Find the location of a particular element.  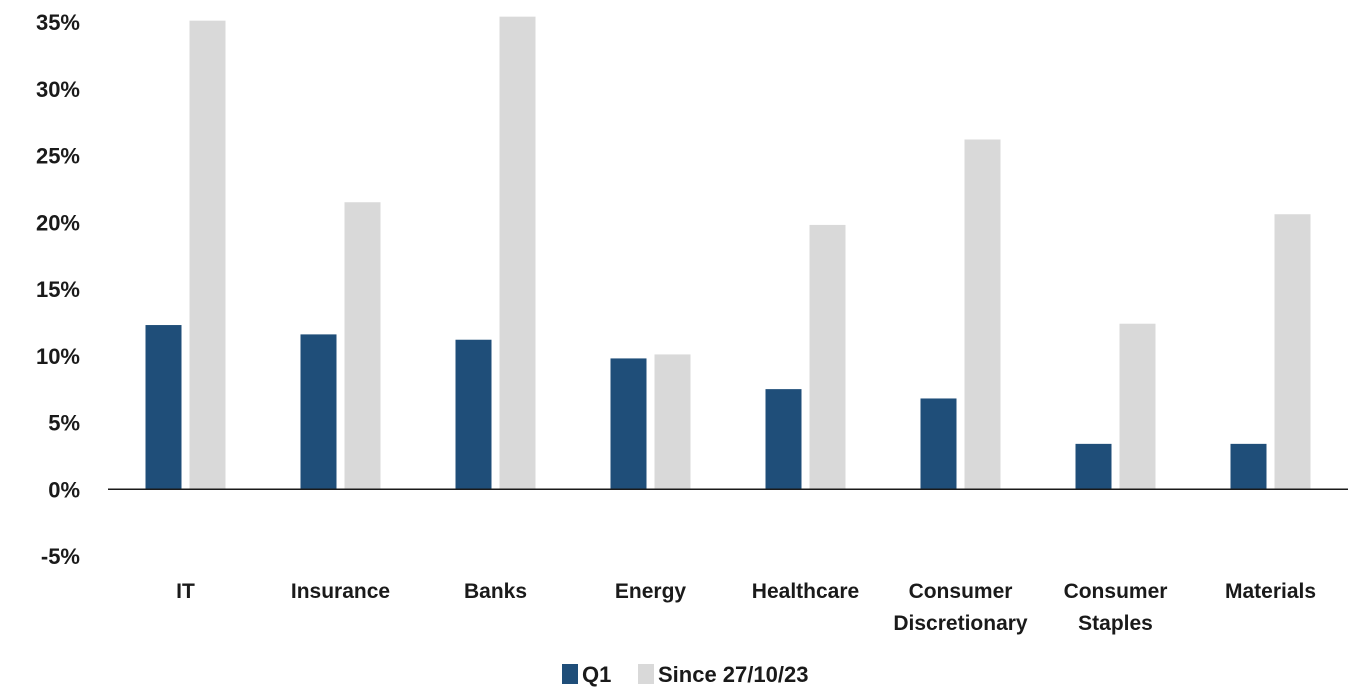

category-label: Consumer Staples is located at coordinates (1116, 607).